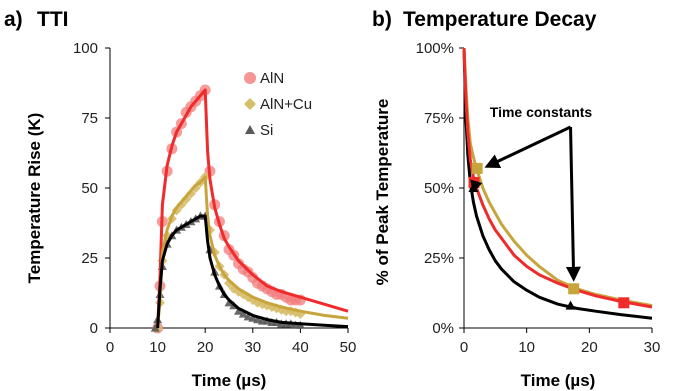 This screenshot has height=391, width=675. Describe the element at coordinates (500, 19) in the screenshot. I see `panel-b-title: Temperature Decay` at that location.